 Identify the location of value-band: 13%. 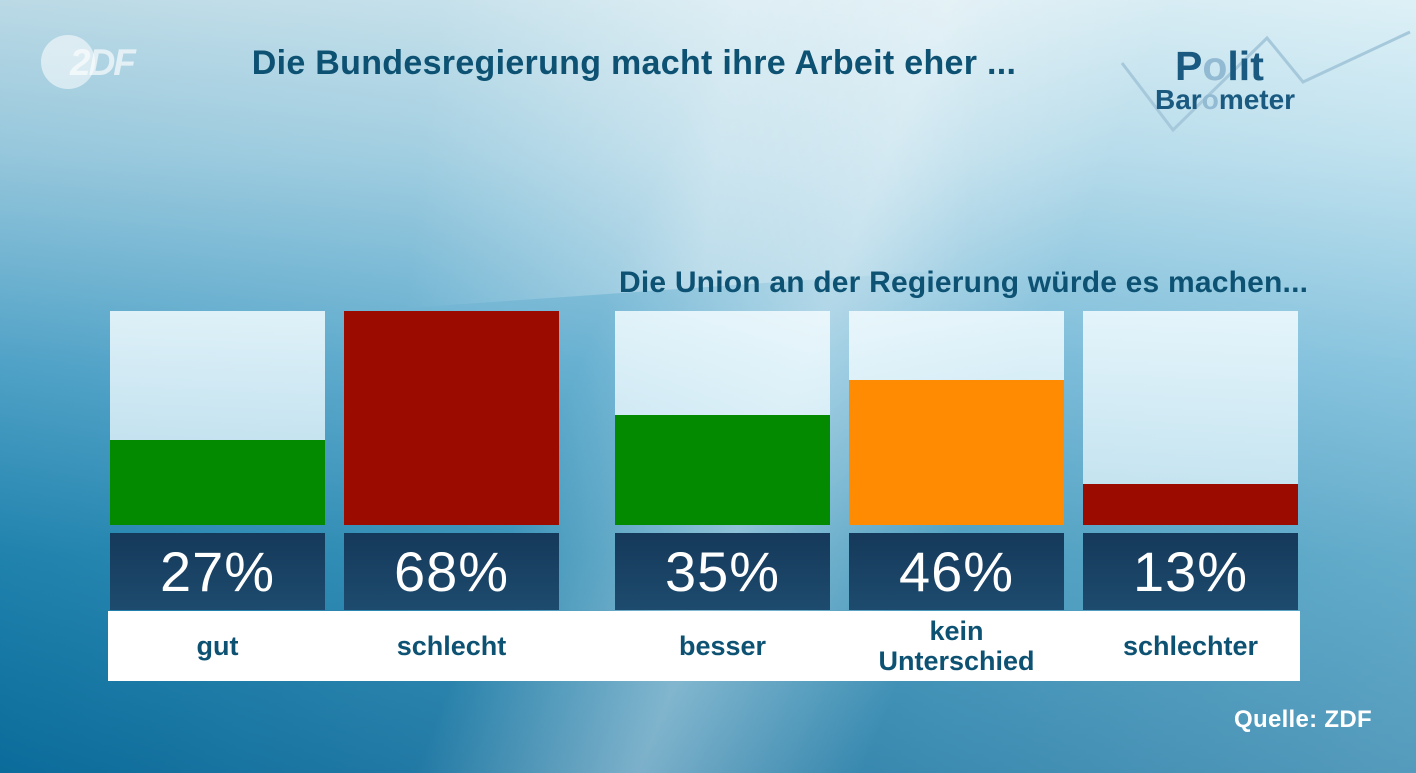
(1190, 571).